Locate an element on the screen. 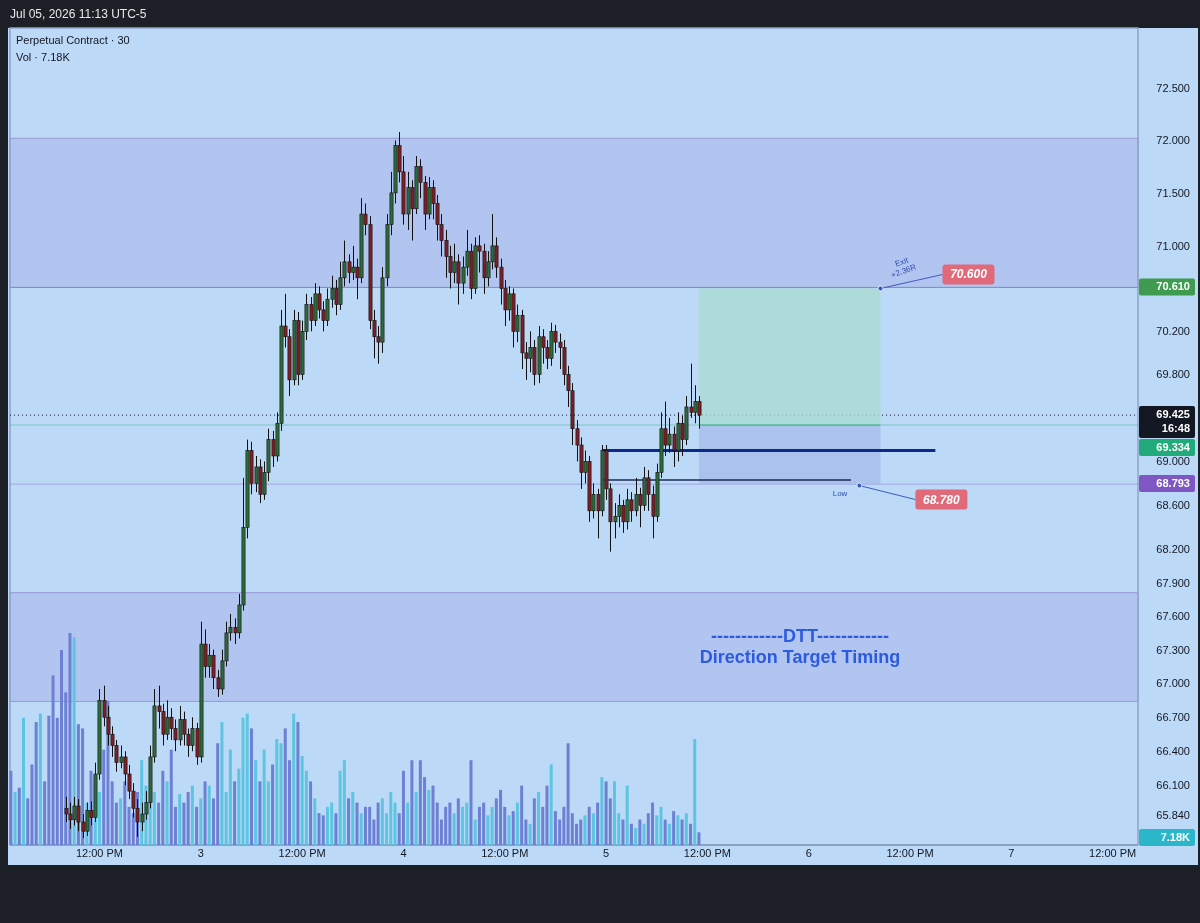  y-tick-label: 71.500 is located at coordinates (1173, 192).